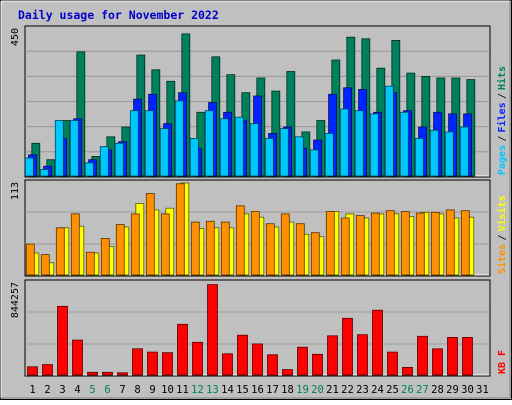 This screenshot has width=512, height=405. What do you see at coordinates (77, 390) in the screenshot?
I see `day-label-4: 4` at bounding box center [77, 390].